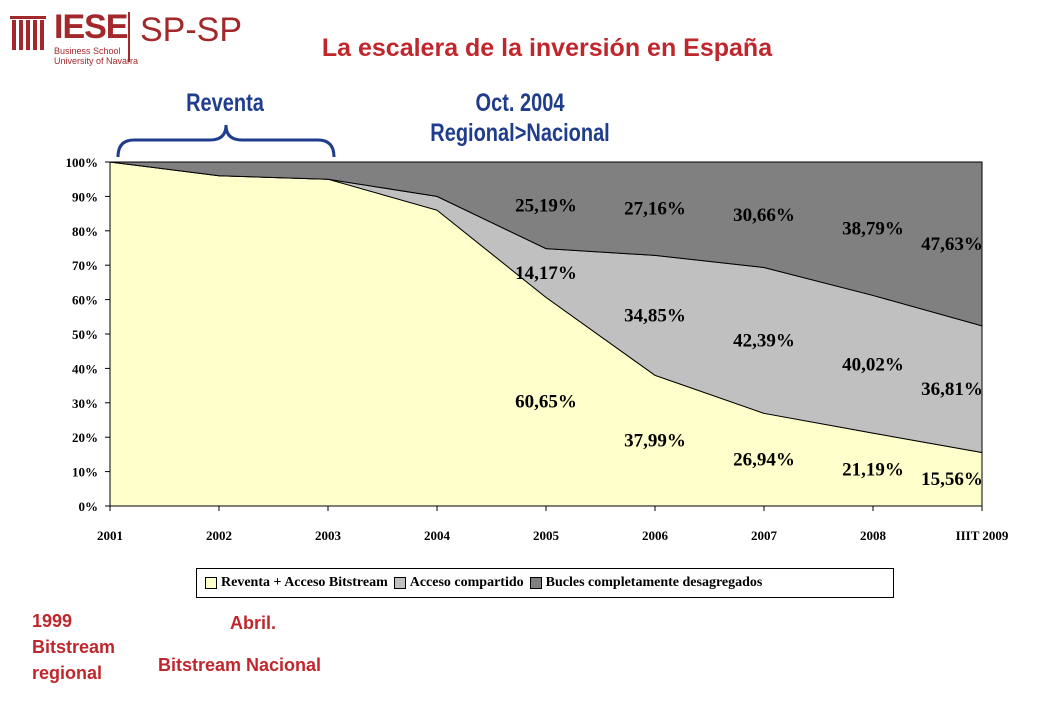 The height and width of the screenshot is (720, 1040). What do you see at coordinates (85, 196) in the screenshot?
I see `y-tick-label: 90%` at bounding box center [85, 196].